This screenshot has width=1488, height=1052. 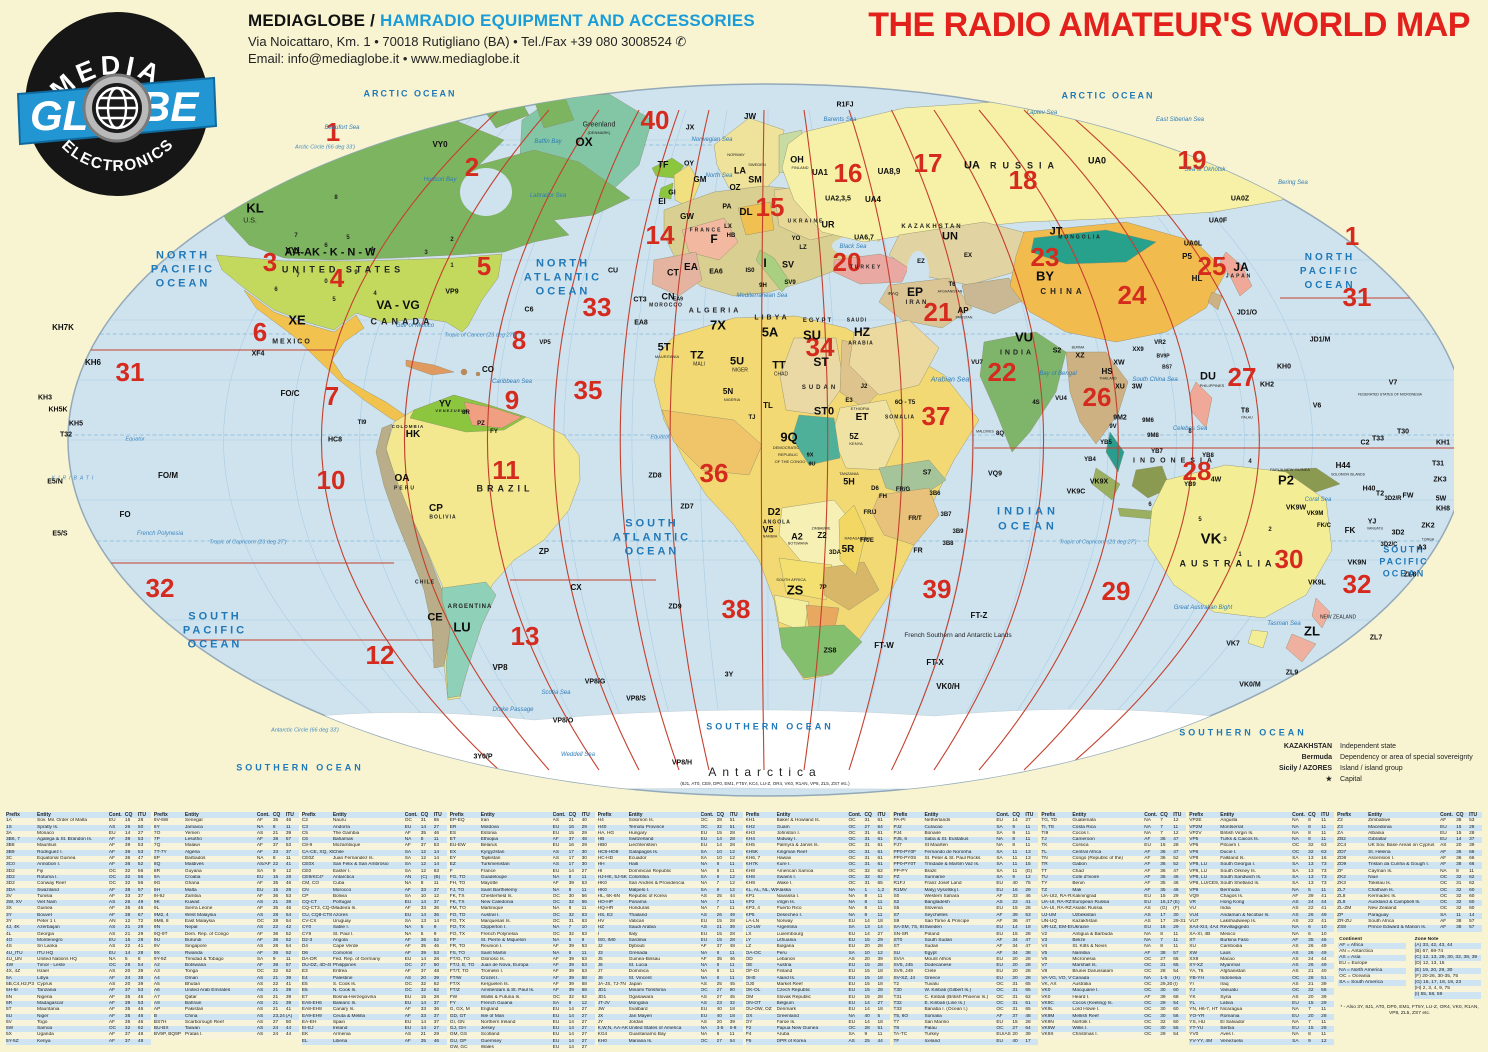 What do you see at coordinates (226, 859) in the screenshot?
I see `table-row: 8P Barbados NA 8 11` at bounding box center [226, 859].